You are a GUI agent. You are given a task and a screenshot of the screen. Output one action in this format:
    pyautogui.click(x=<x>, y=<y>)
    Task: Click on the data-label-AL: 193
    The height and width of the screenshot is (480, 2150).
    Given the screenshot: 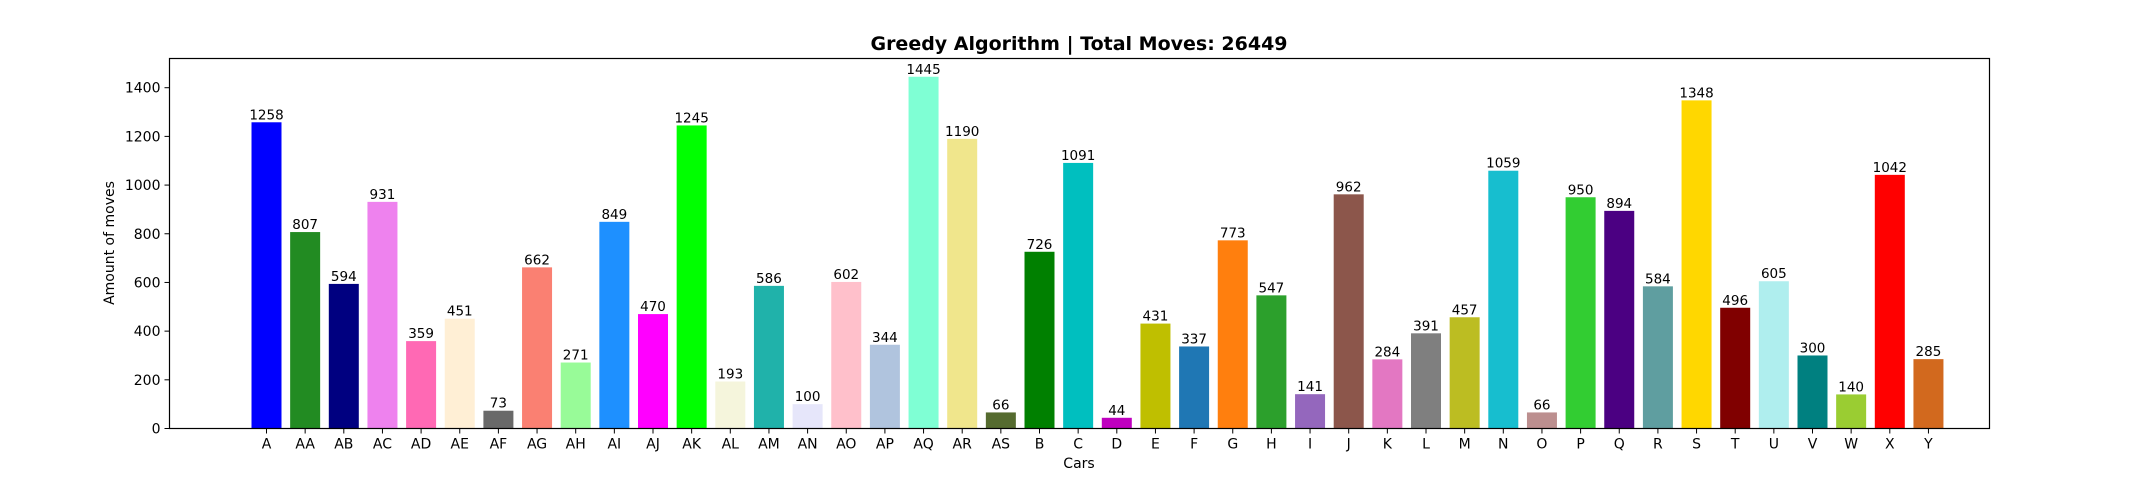 What is the action you would take?
    pyautogui.click(x=730, y=375)
    